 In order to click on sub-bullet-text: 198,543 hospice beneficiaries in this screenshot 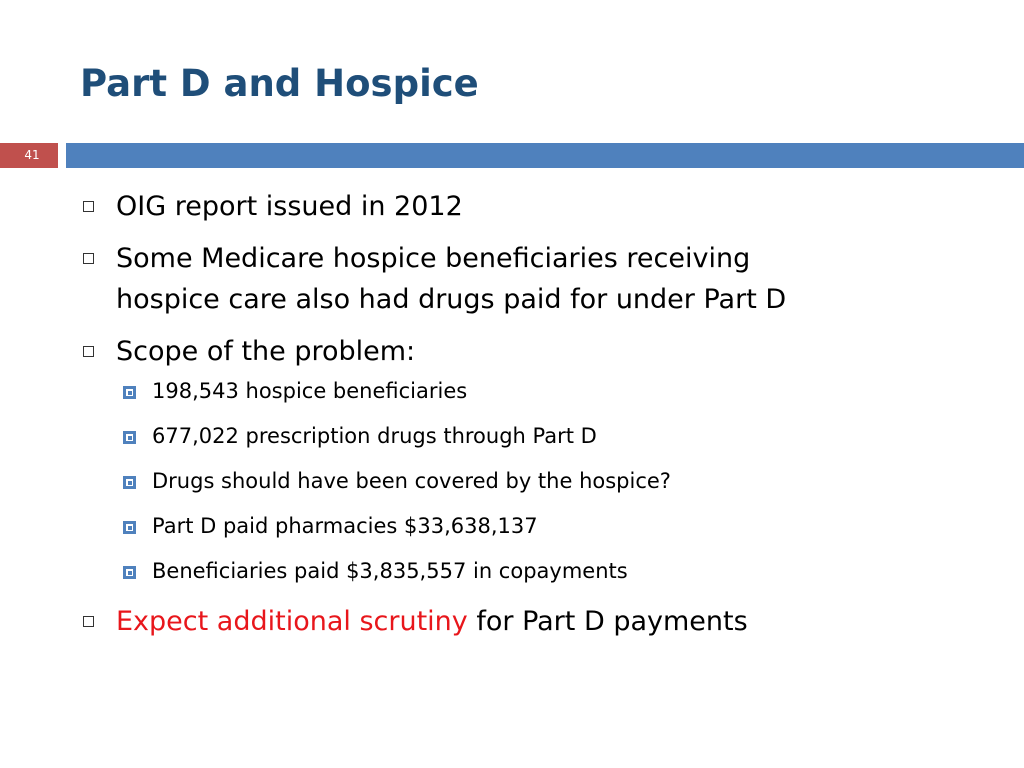, I will do `click(310, 391)`.